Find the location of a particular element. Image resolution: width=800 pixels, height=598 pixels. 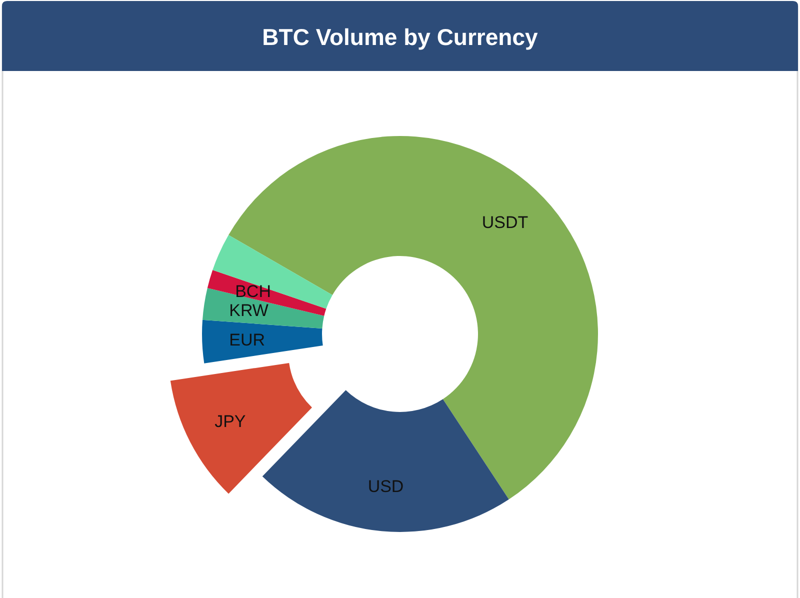

slice-label: BCH is located at coordinates (253, 291).